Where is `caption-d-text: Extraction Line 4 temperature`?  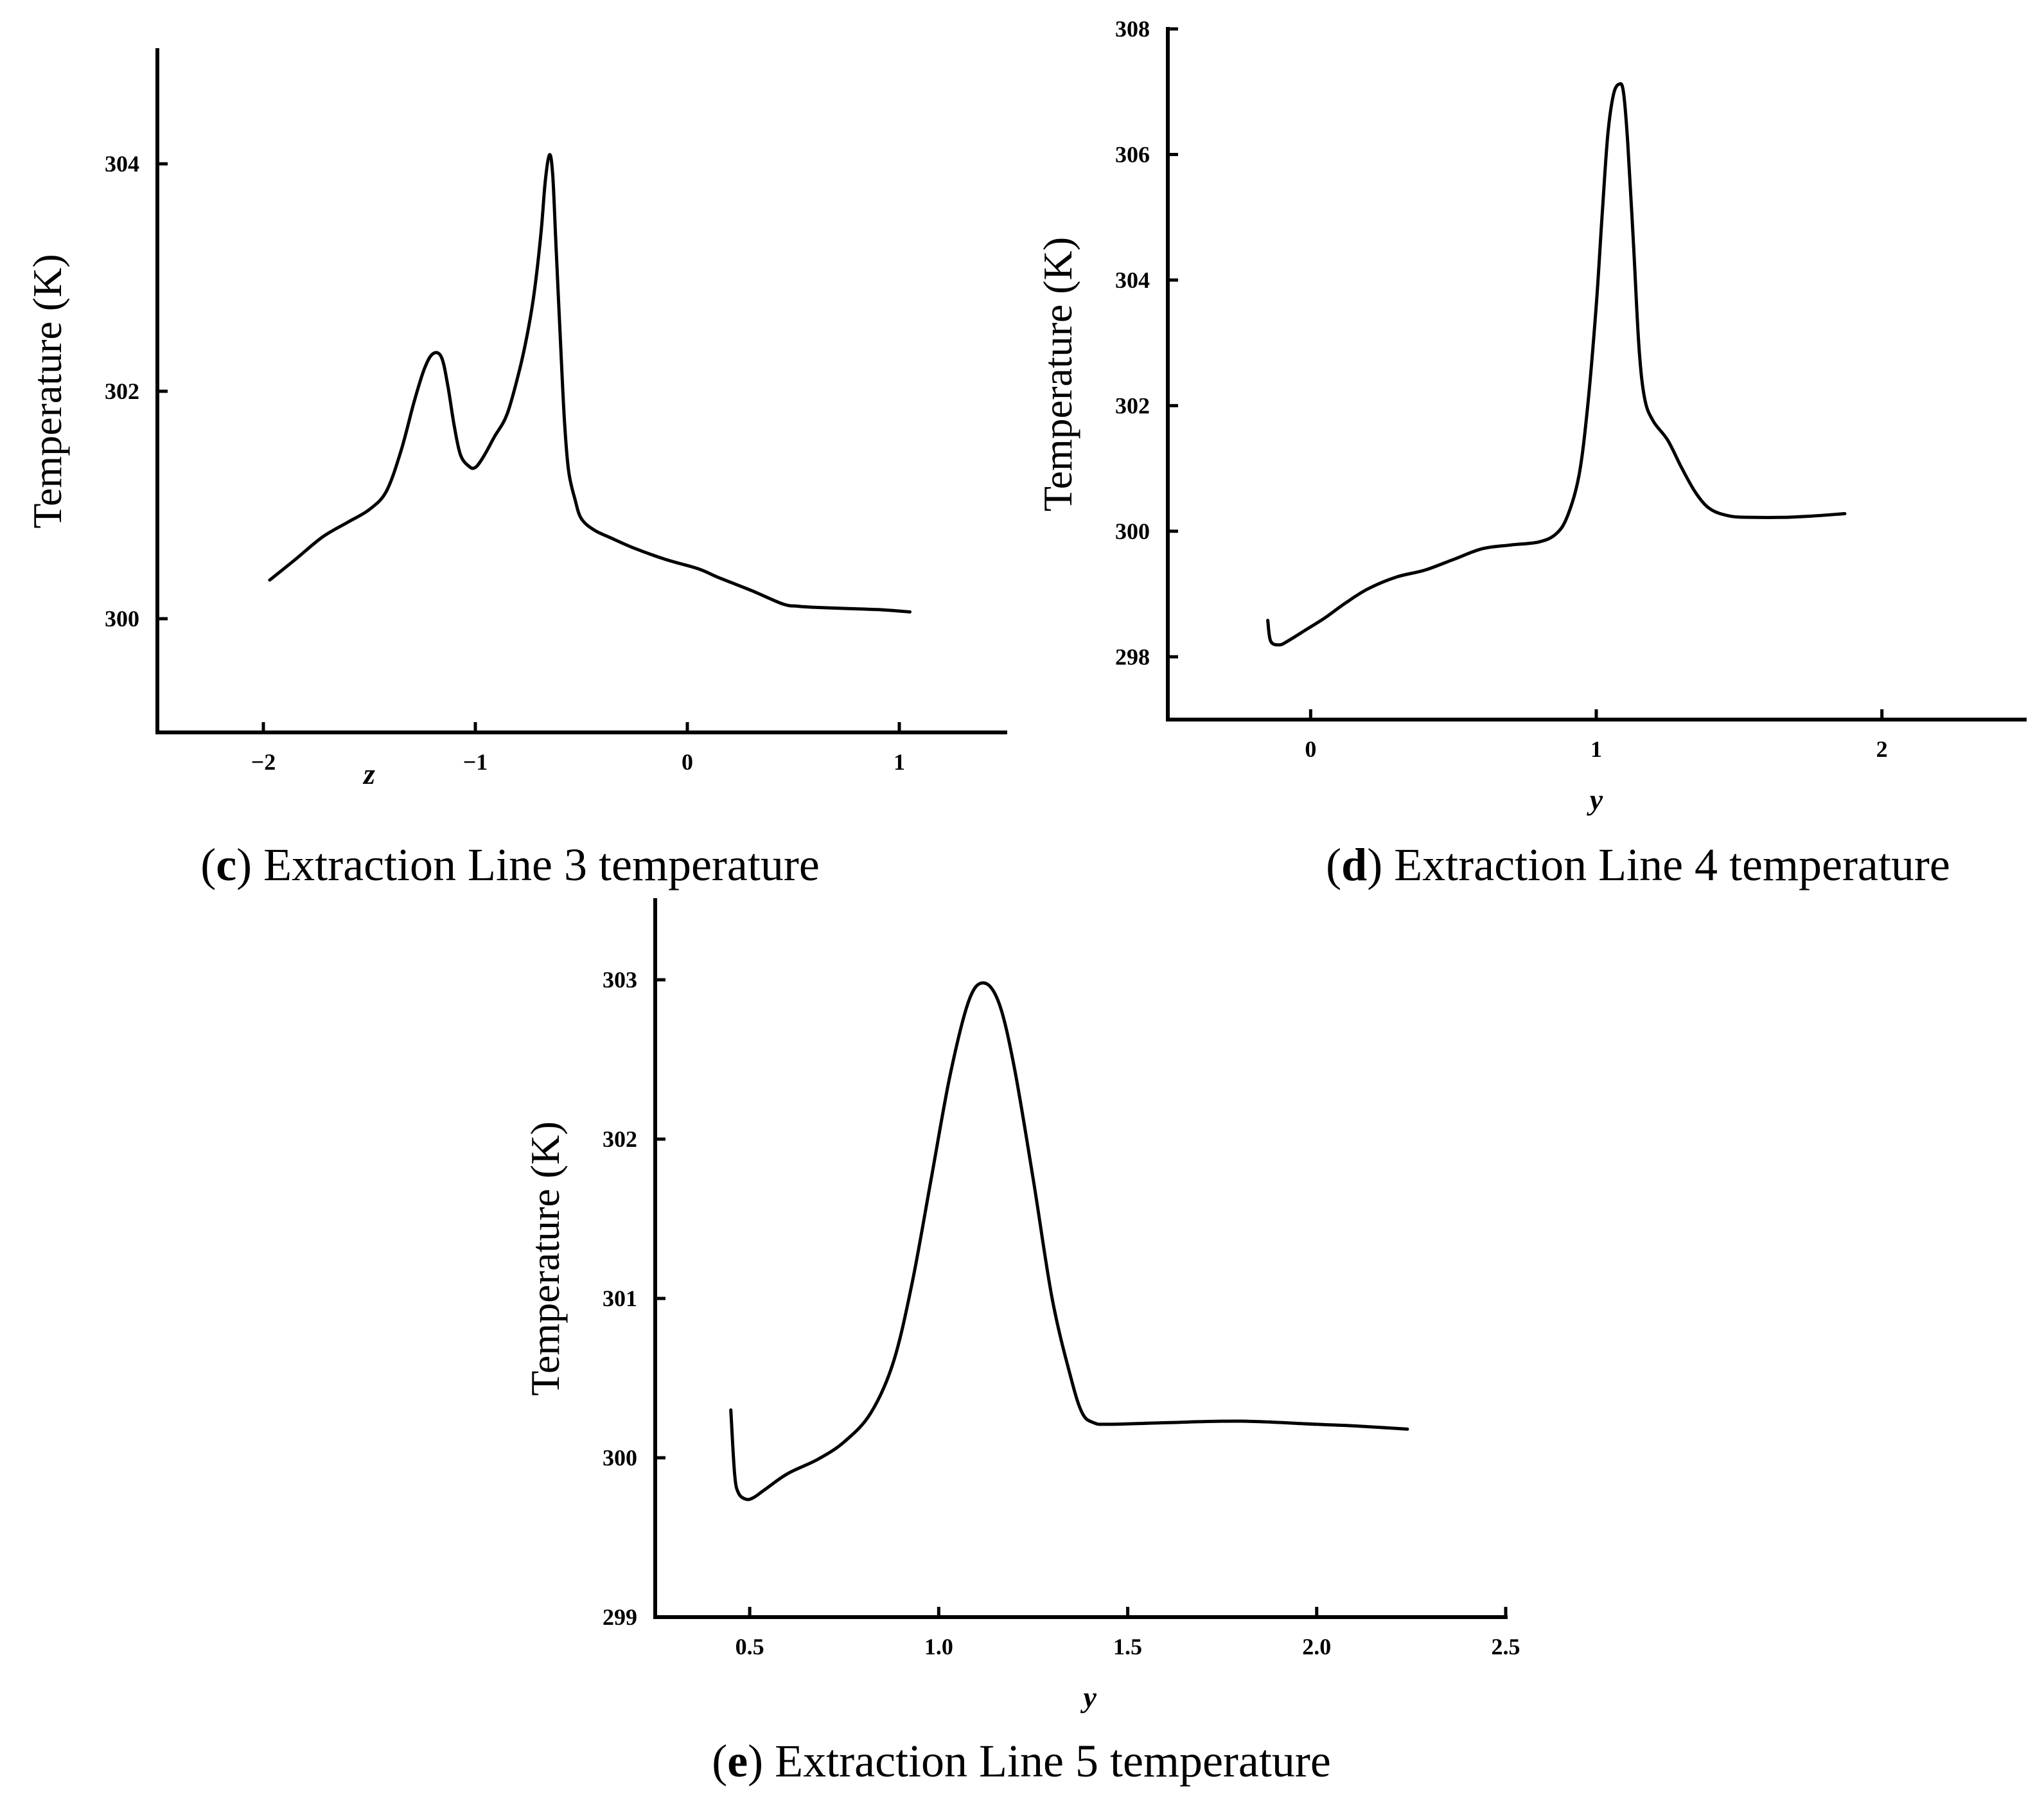 caption-d-text: Extraction Line 4 temperature is located at coordinates (1672, 864).